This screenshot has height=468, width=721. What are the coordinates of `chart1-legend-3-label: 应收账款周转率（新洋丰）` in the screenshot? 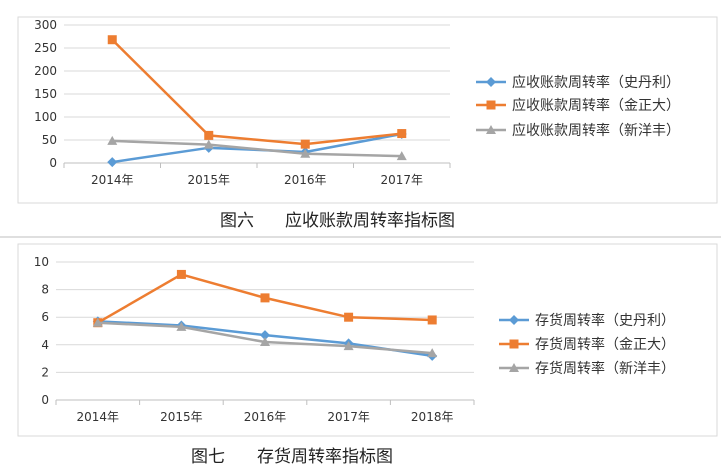 It's located at (596, 130).